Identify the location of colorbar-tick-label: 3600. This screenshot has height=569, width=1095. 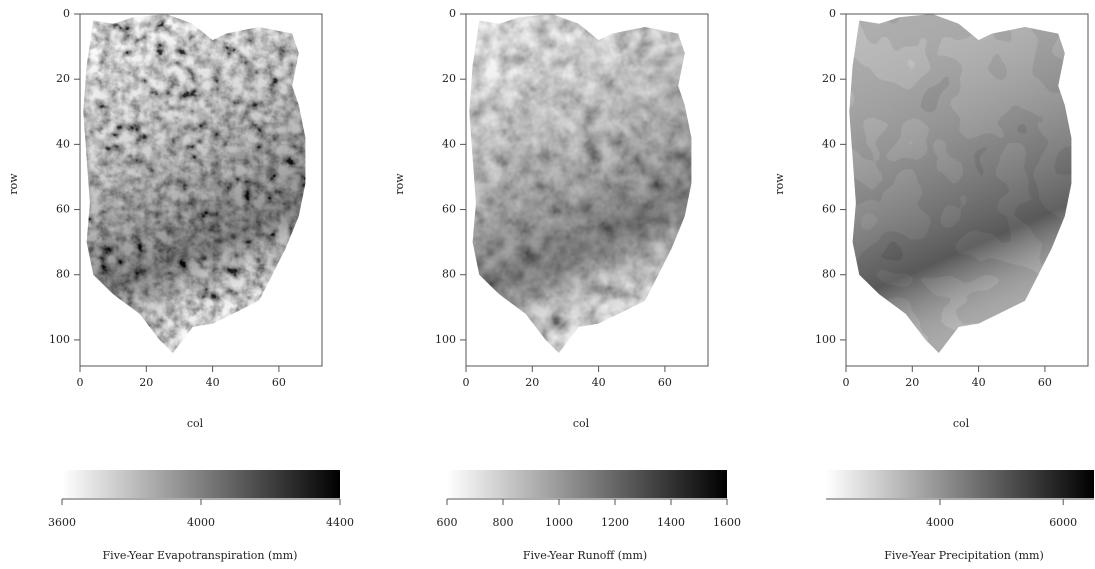
(62, 522).